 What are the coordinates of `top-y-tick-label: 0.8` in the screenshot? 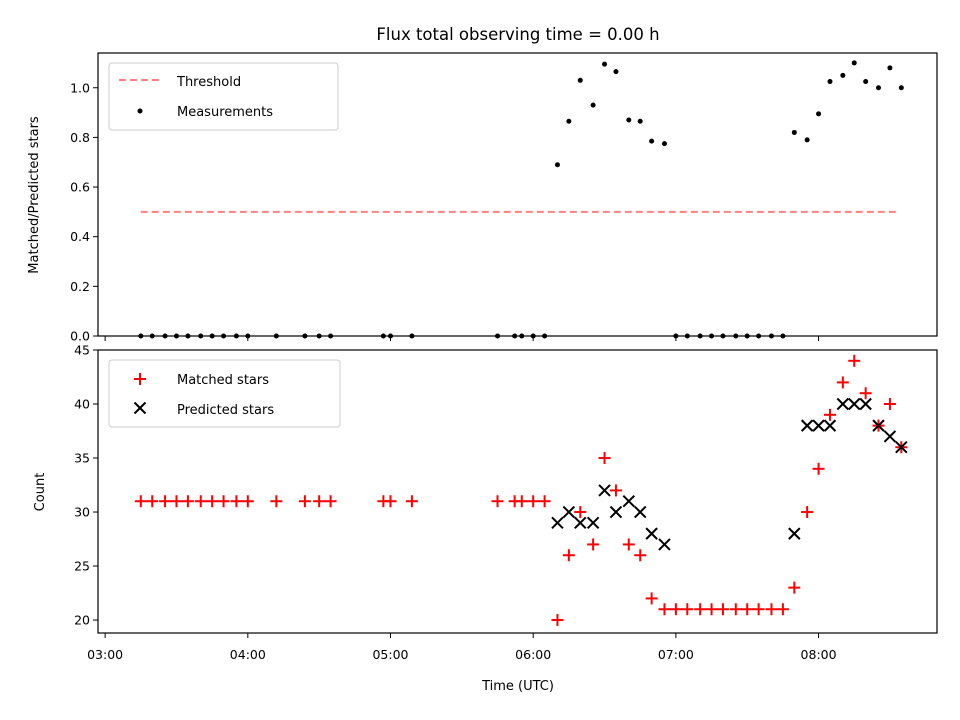 It's located at (80, 137).